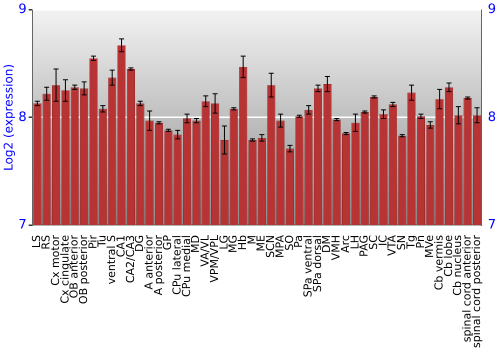 This screenshot has height=350, width=500. What do you see at coordinates (345, 244) in the screenshot?
I see `x-tick-label: Arc` at bounding box center [345, 244].